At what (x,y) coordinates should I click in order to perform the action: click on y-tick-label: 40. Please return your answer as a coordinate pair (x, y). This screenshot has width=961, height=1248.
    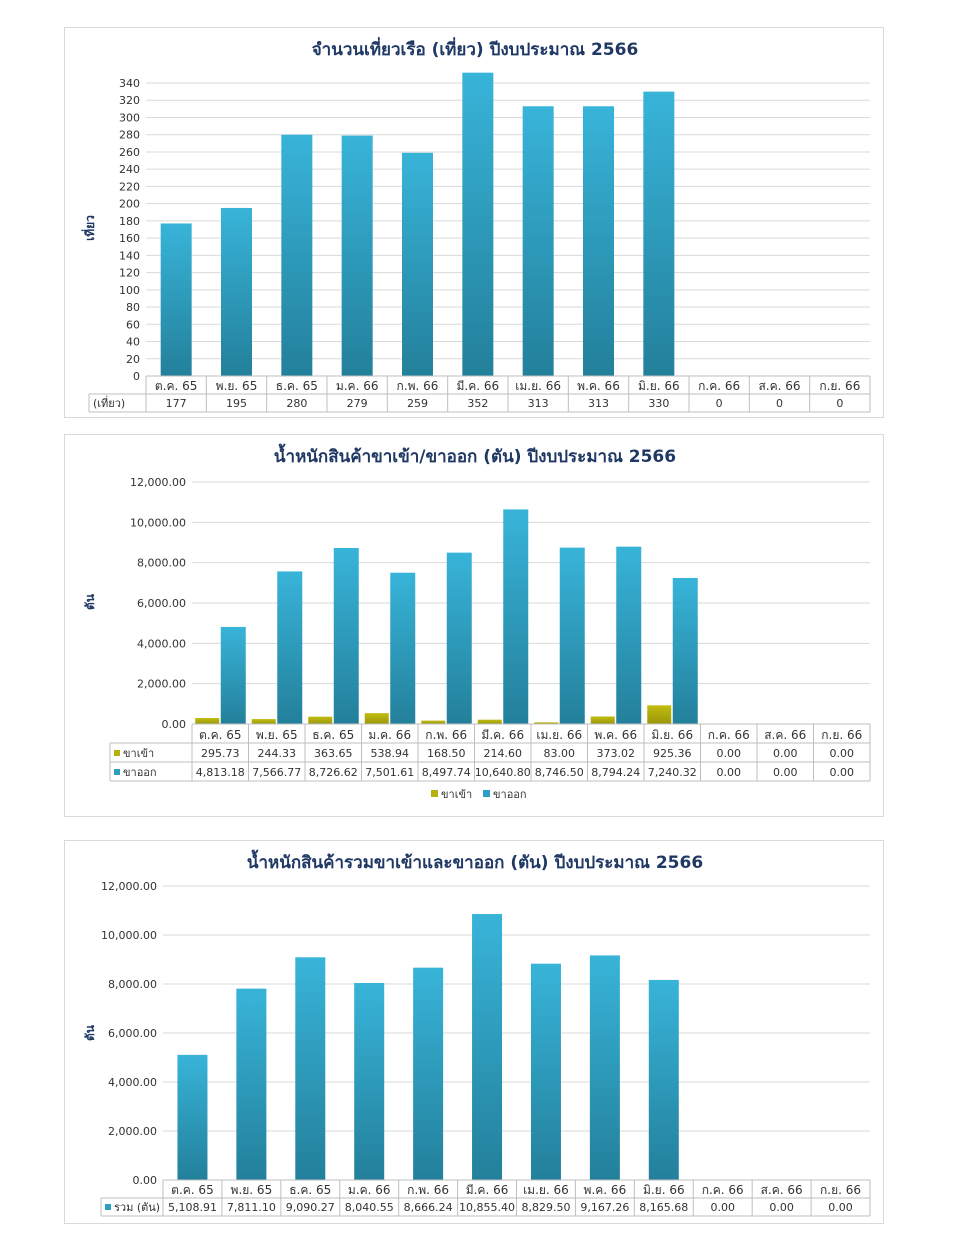
    Looking at the image, I should click on (133, 342).